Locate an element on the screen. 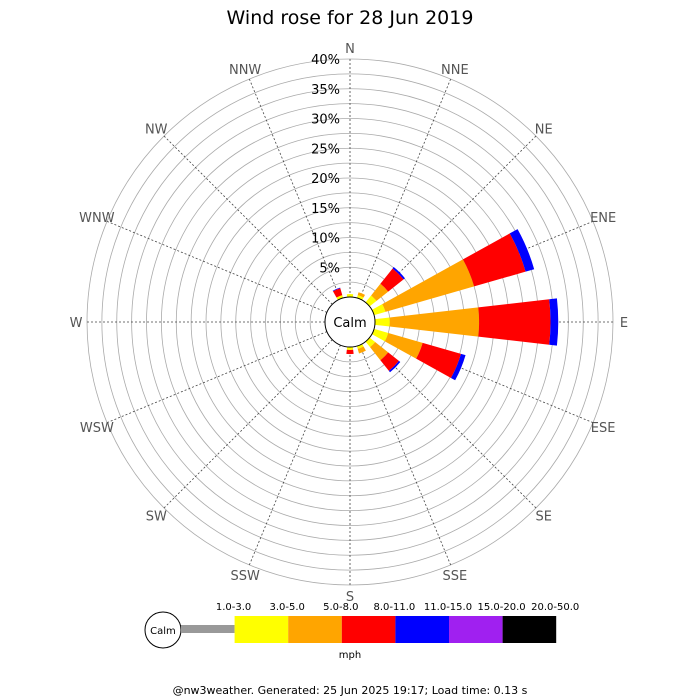 The image size is (700, 700). direction-label-nne: NNE is located at coordinates (455, 70).